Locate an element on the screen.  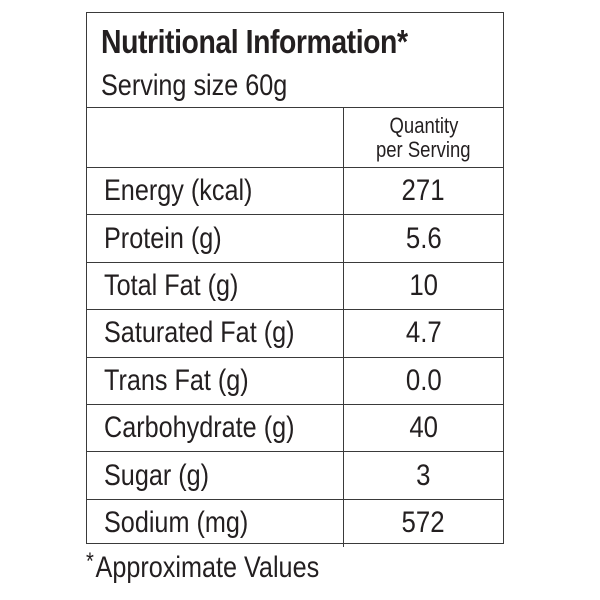
nutrient-value-cell: 3 is located at coordinates (423, 475).